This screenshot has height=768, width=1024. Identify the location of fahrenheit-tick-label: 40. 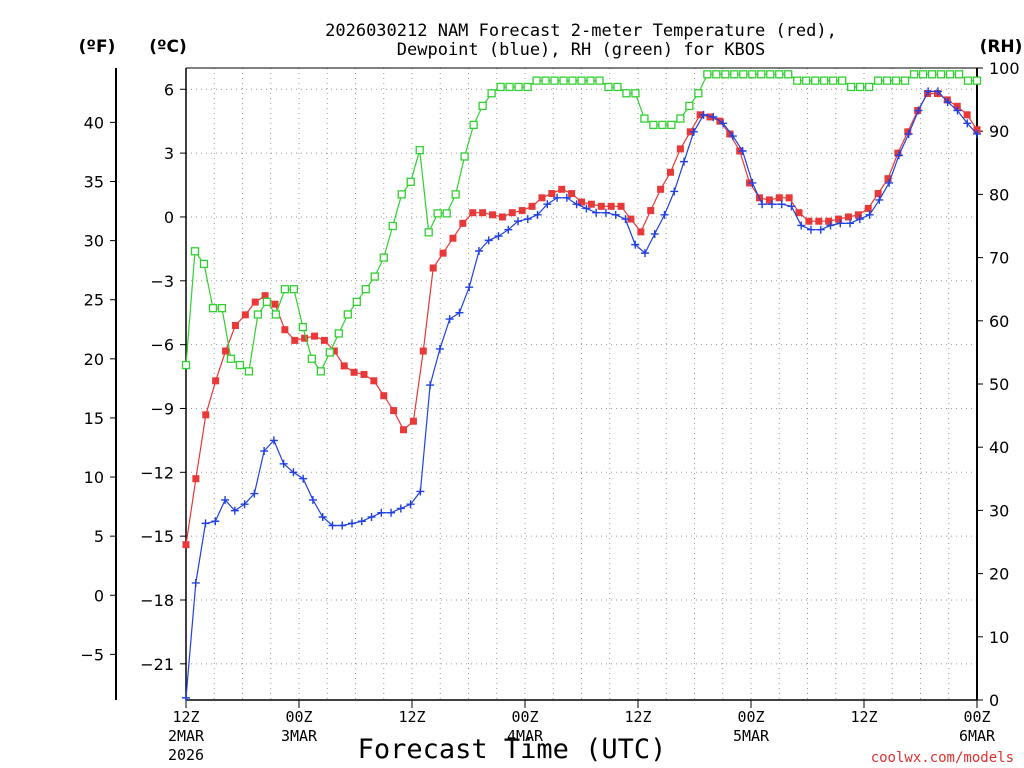
(94, 122).